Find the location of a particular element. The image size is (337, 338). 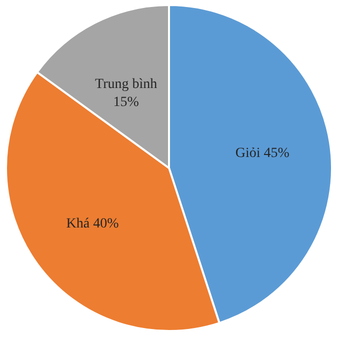

data-label: 15% is located at coordinates (126, 102).